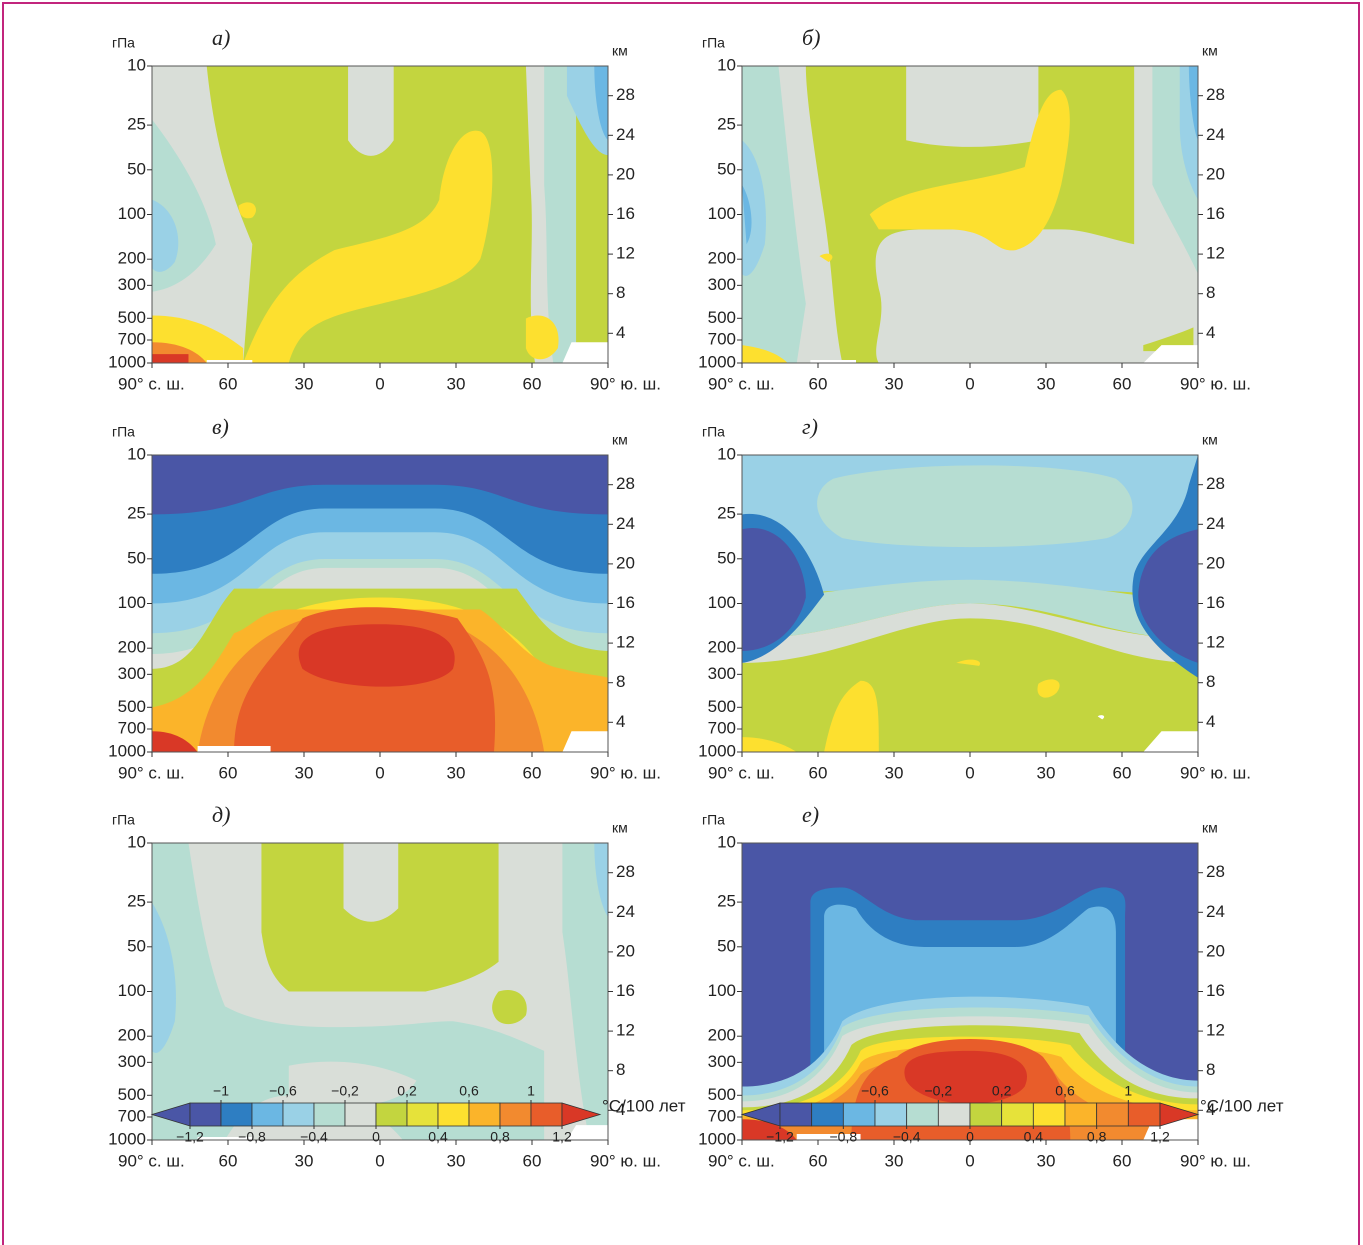  I want to click on y-tick-label: 500, so click(722, 1094).